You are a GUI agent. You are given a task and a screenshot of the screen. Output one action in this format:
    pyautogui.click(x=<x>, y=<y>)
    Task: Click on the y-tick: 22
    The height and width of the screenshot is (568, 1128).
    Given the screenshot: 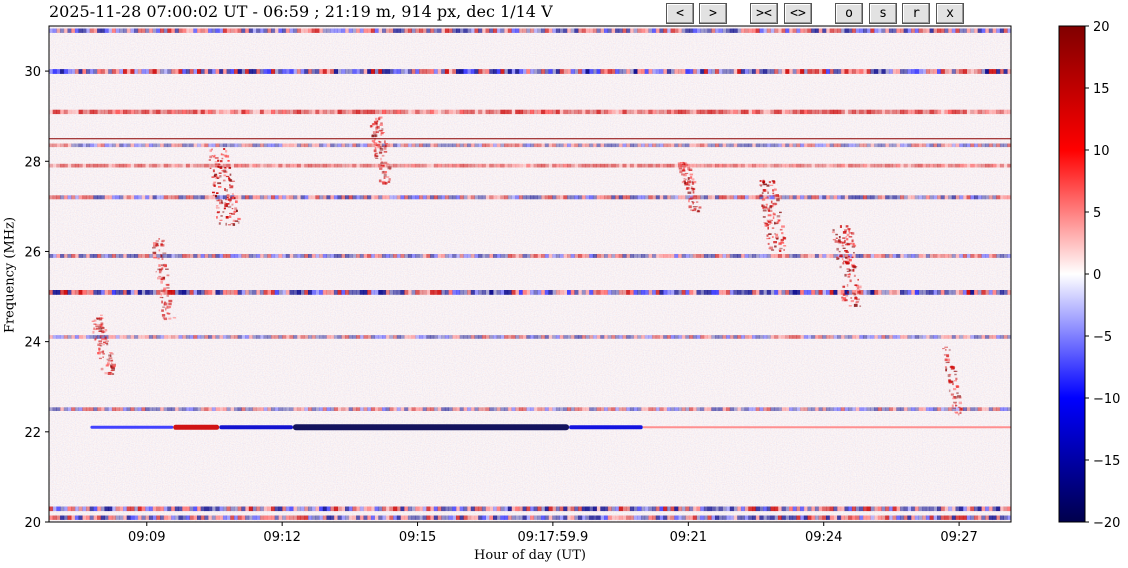 What is the action you would take?
    pyautogui.click(x=36, y=433)
    